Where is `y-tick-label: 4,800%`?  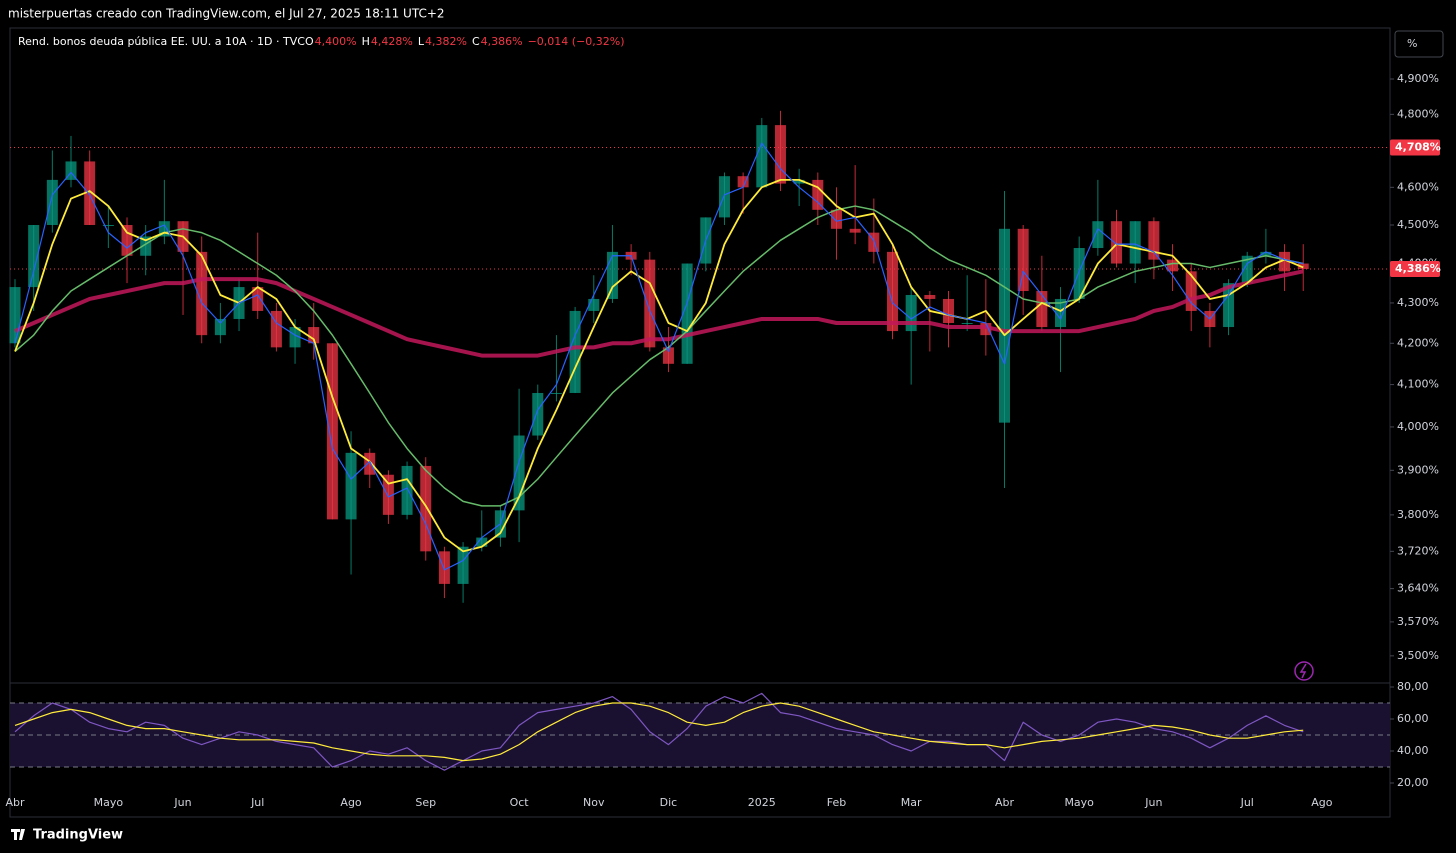 y-tick-label: 4,800% is located at coordinates (1418, 113).